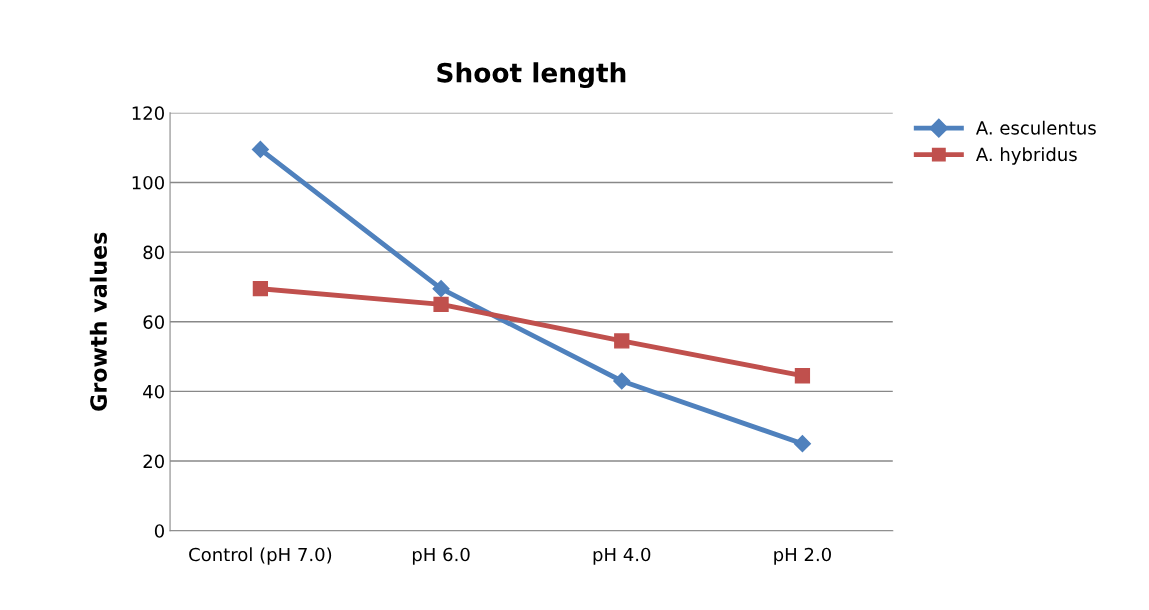 The height and width of the screenshot is (610, 1149). Describe the element at coordinates (802, 556) in the screenshot. I see `x-tick-label: pH 2.0` at that location.